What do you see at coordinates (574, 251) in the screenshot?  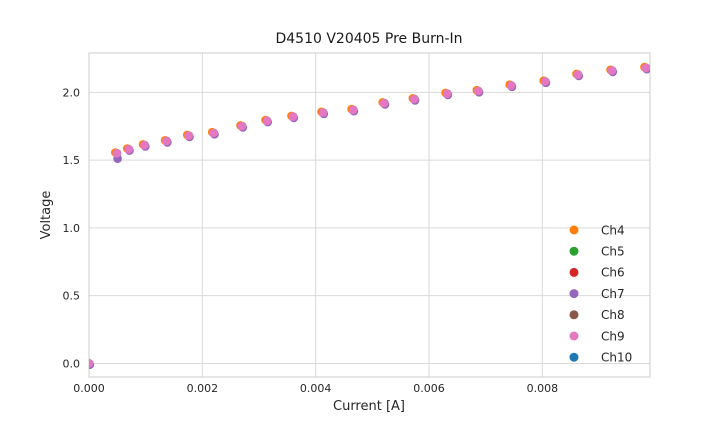 I see `legend-marker-ch5` at bounding box center [574, 251].